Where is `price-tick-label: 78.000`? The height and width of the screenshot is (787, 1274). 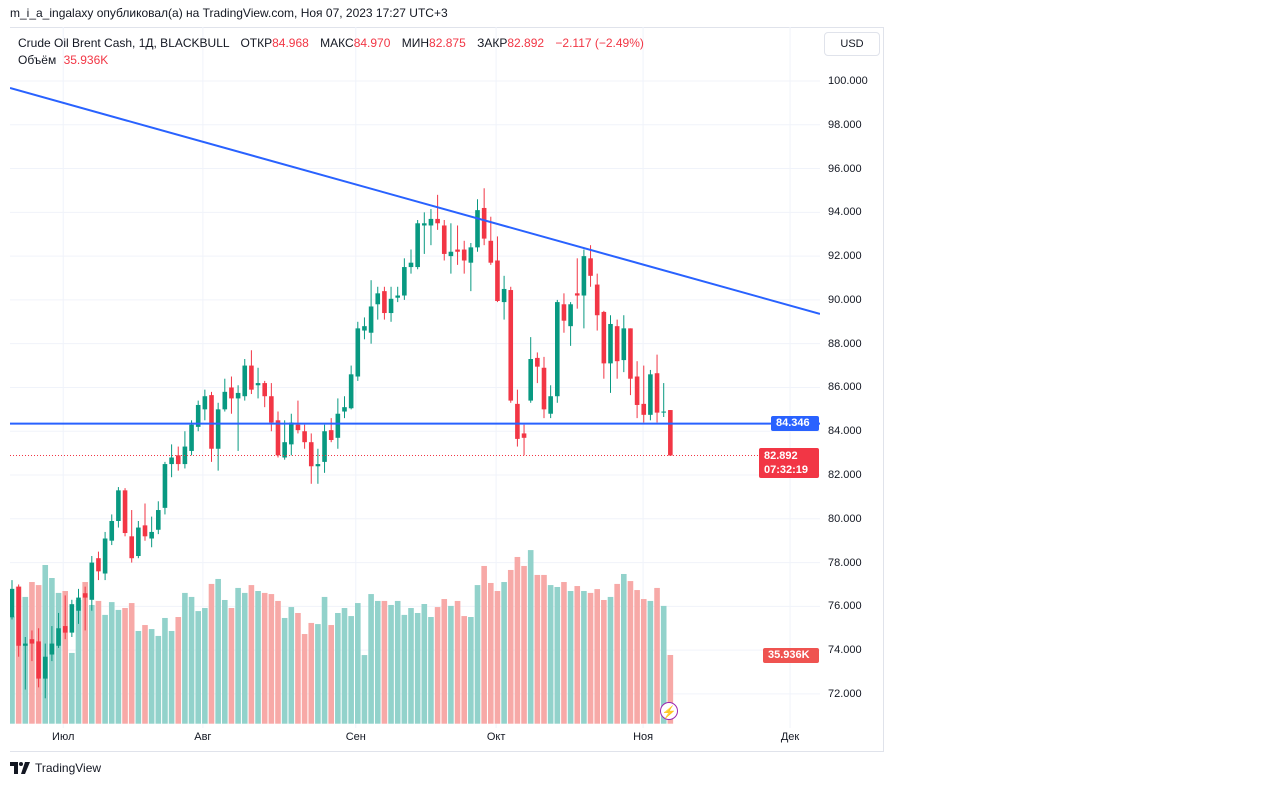
price-tick-label: 78.000 is located at coordinates (845, 562).